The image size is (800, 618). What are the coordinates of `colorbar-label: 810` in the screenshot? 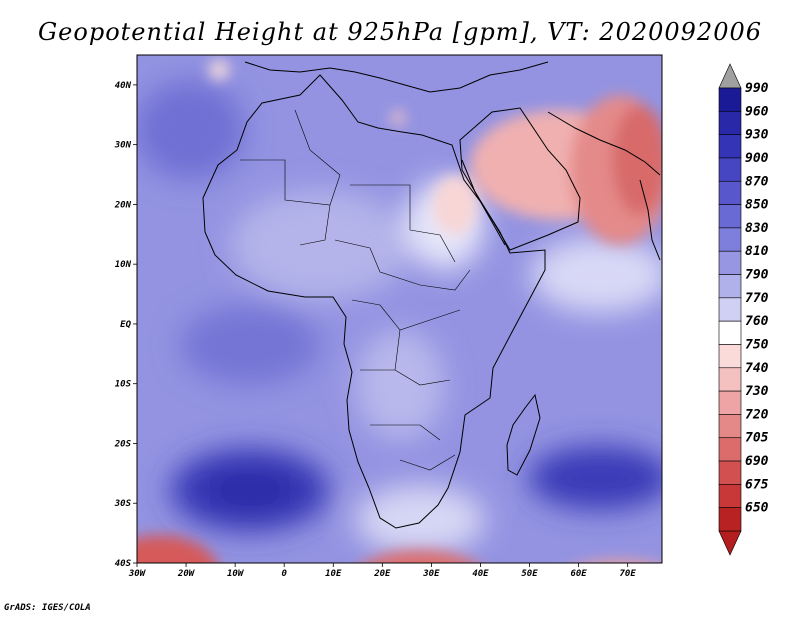 It's located at (757, 251).